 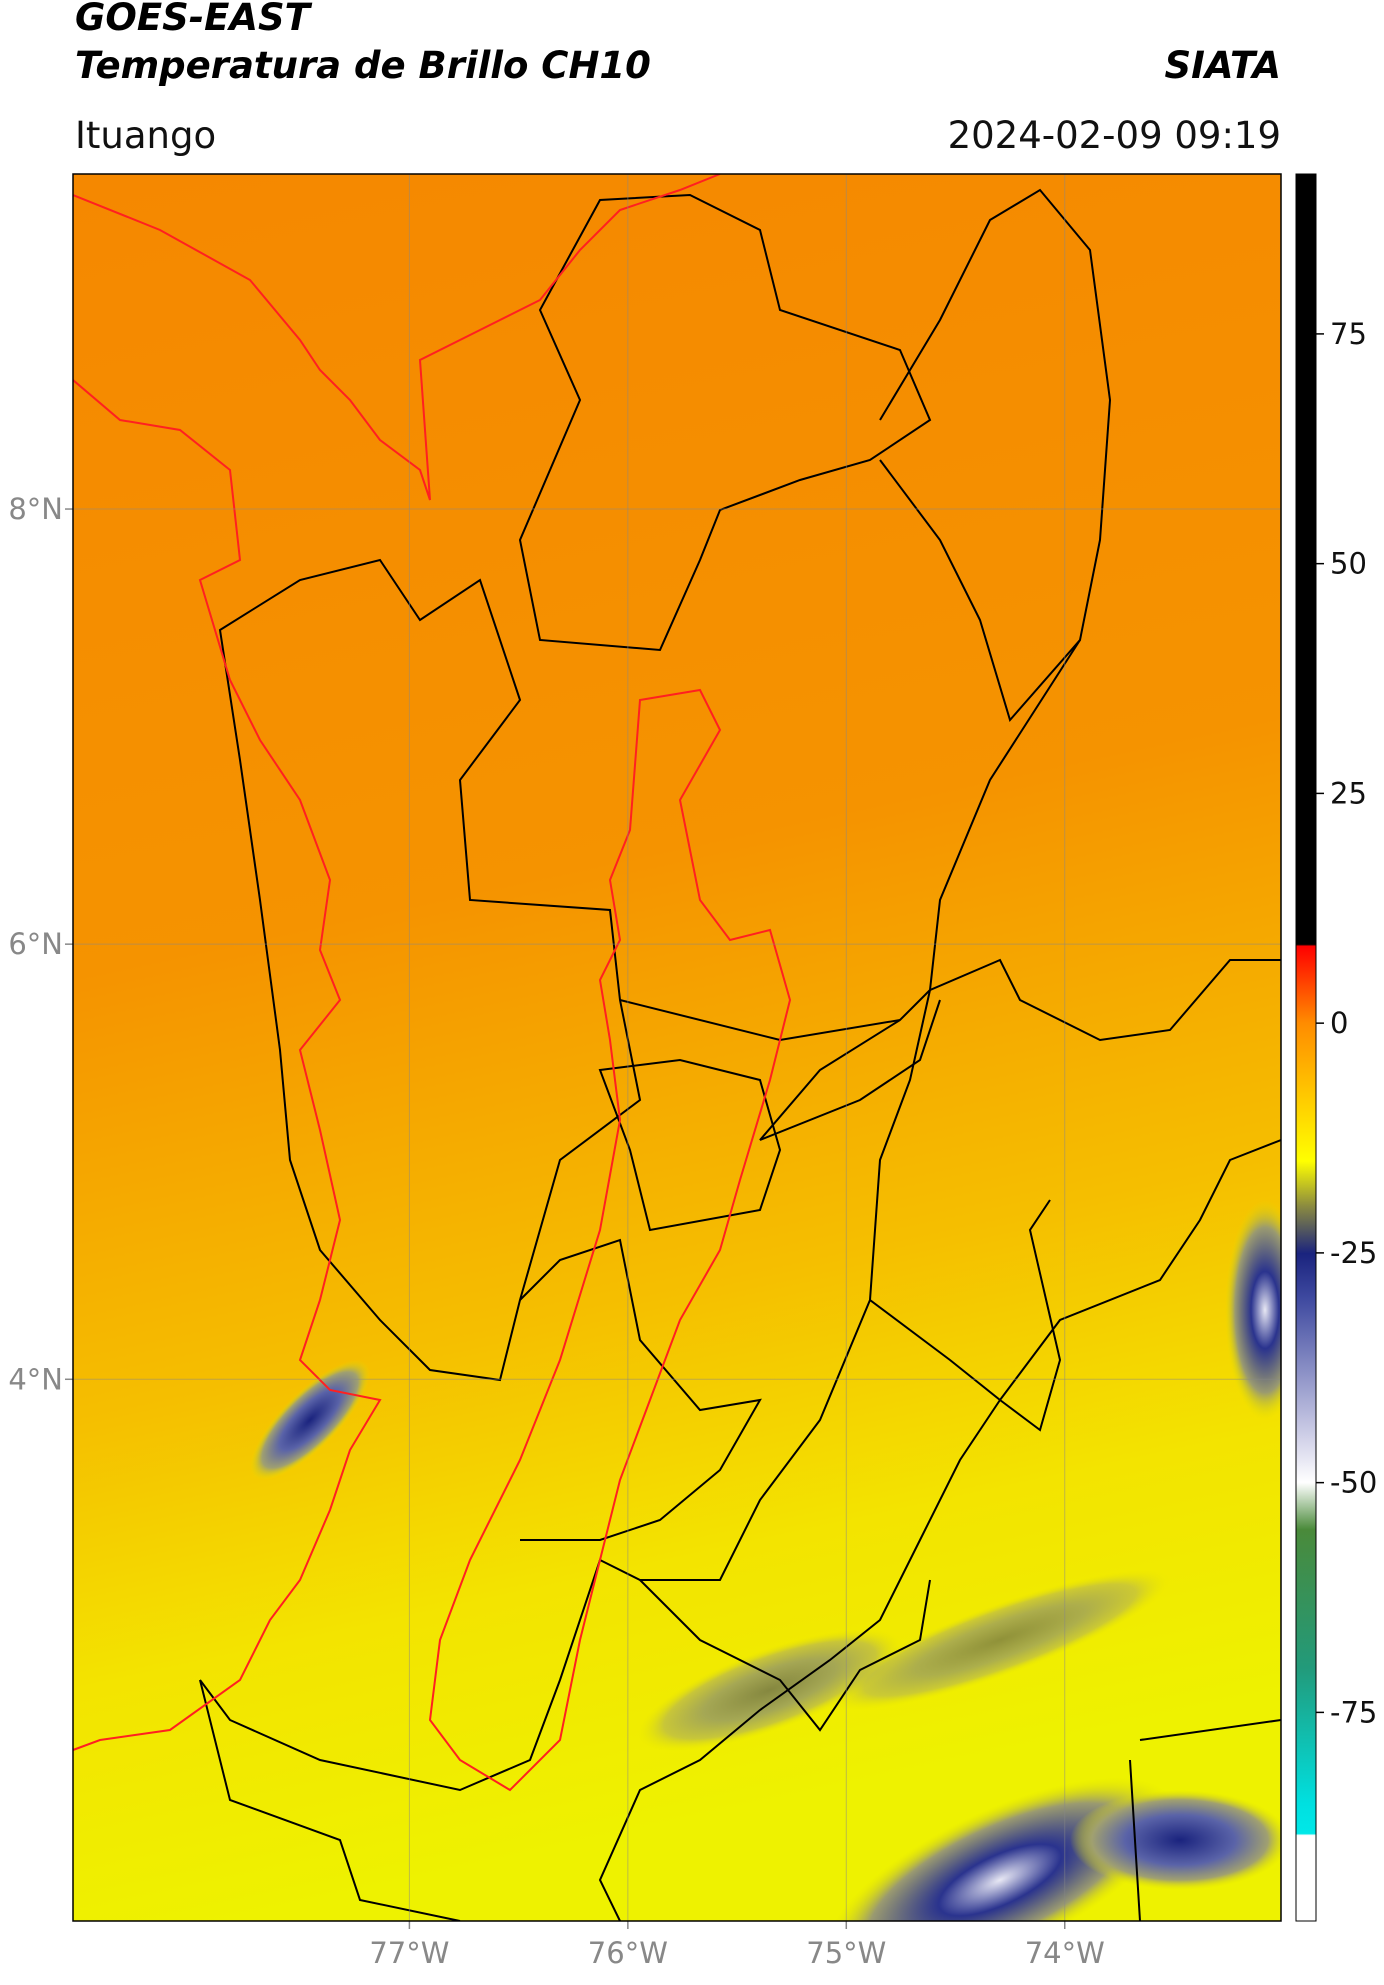 I want to click on colorbar-tick-label: -50, so click(x=1353, y=1483).